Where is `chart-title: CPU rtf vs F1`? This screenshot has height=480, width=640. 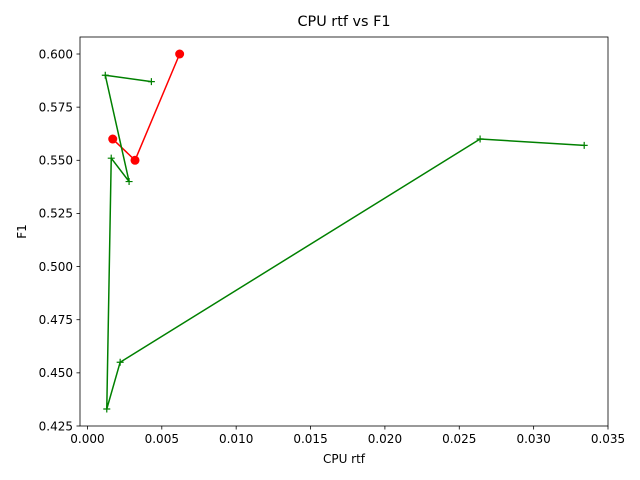 chart-title: CPU rtf vs F1 is located at coordinates (343, 22).